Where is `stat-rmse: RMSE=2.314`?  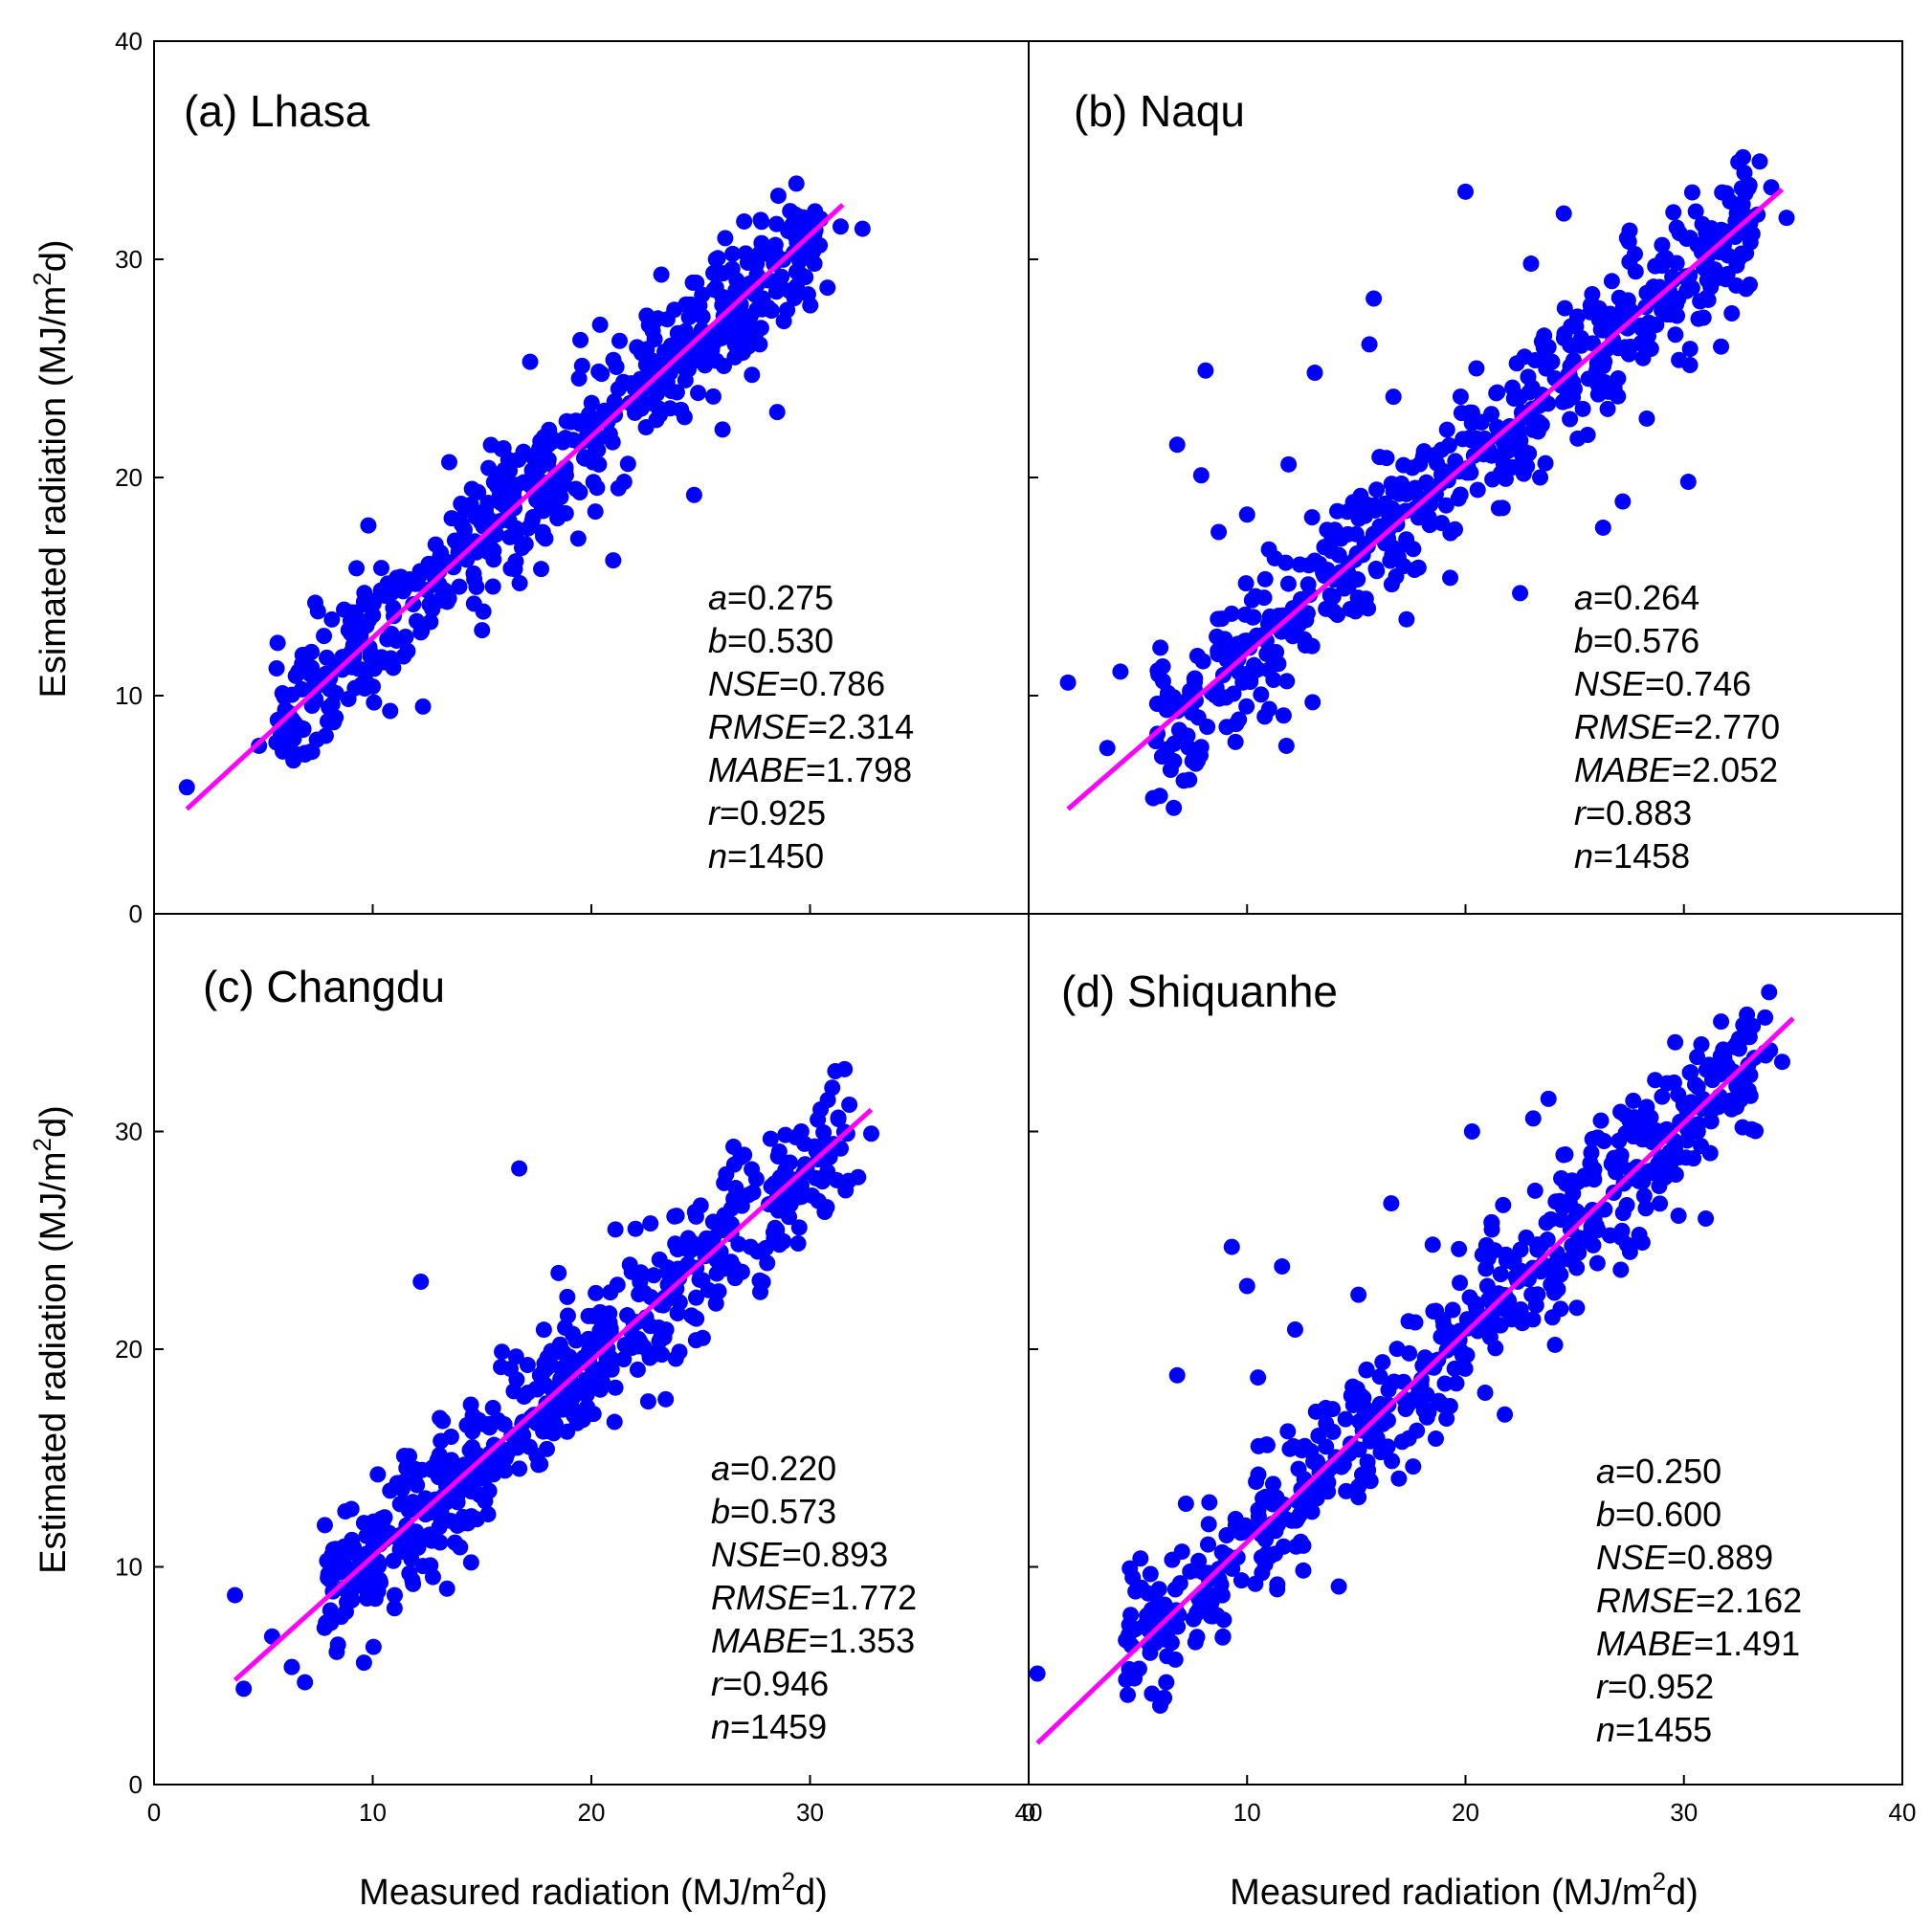 stat-rmse: RMSE=2.314 is located at coordinates (811, 726).